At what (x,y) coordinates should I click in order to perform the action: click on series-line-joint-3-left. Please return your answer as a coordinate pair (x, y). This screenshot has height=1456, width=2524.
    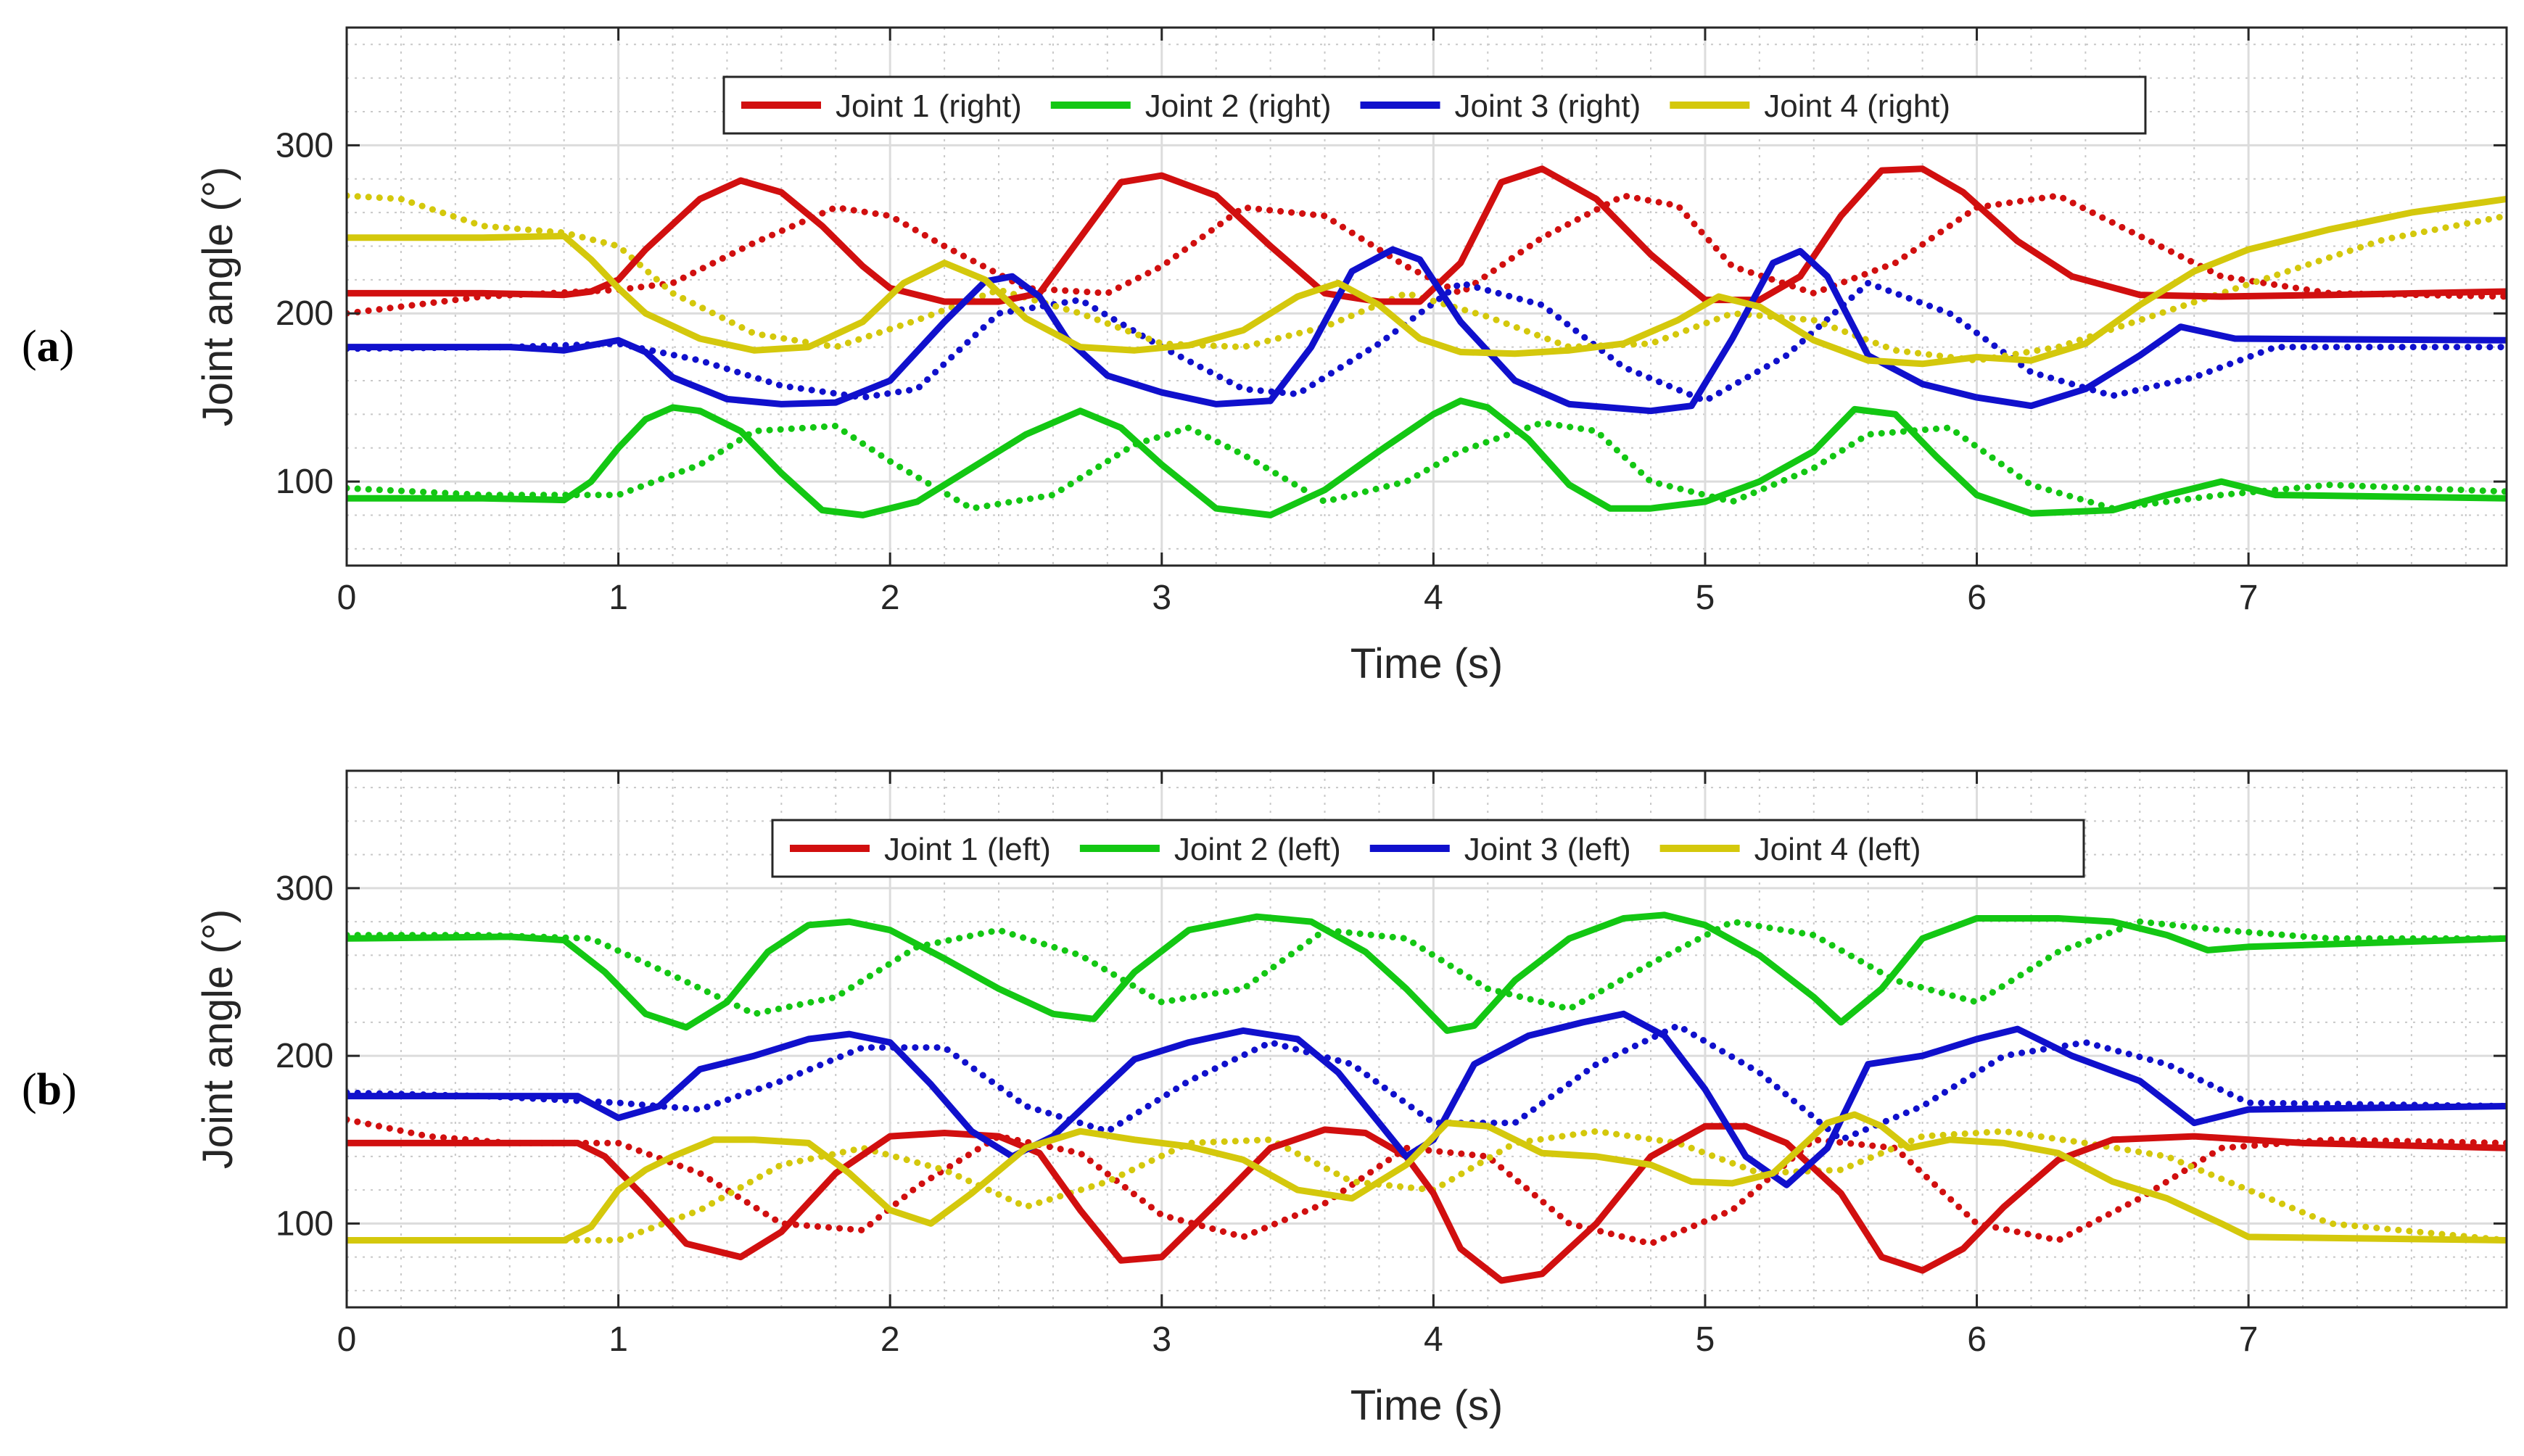
    Looking at the image, I should click on (1427, 1099).